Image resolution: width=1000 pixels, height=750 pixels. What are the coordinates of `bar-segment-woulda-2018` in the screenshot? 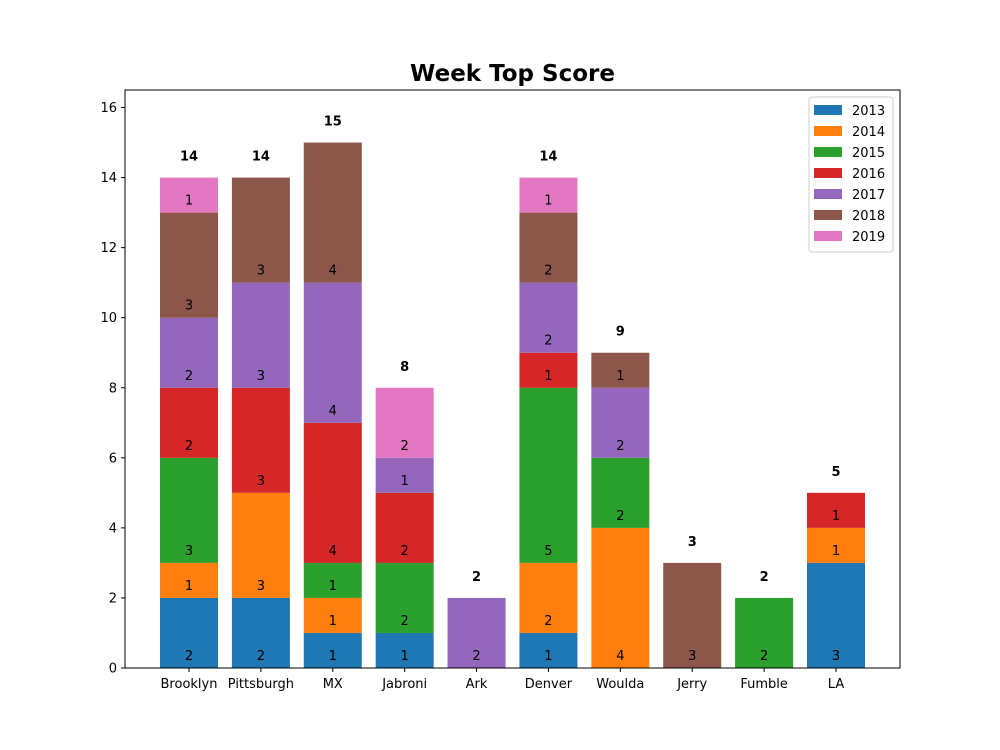 It's located at (620, 370).